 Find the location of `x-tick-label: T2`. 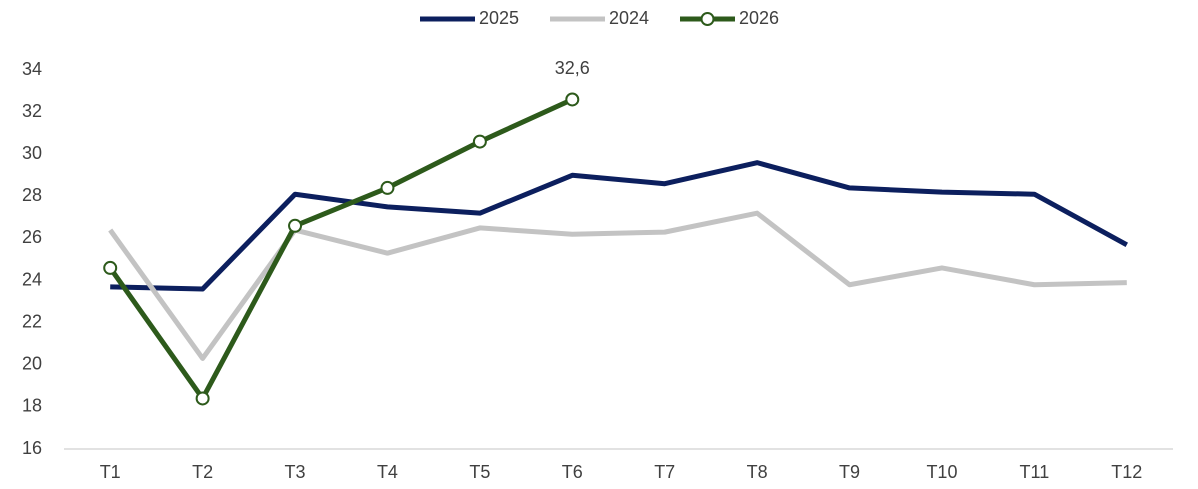

x-tick-label: T2 is located at coordinates (202, 472).